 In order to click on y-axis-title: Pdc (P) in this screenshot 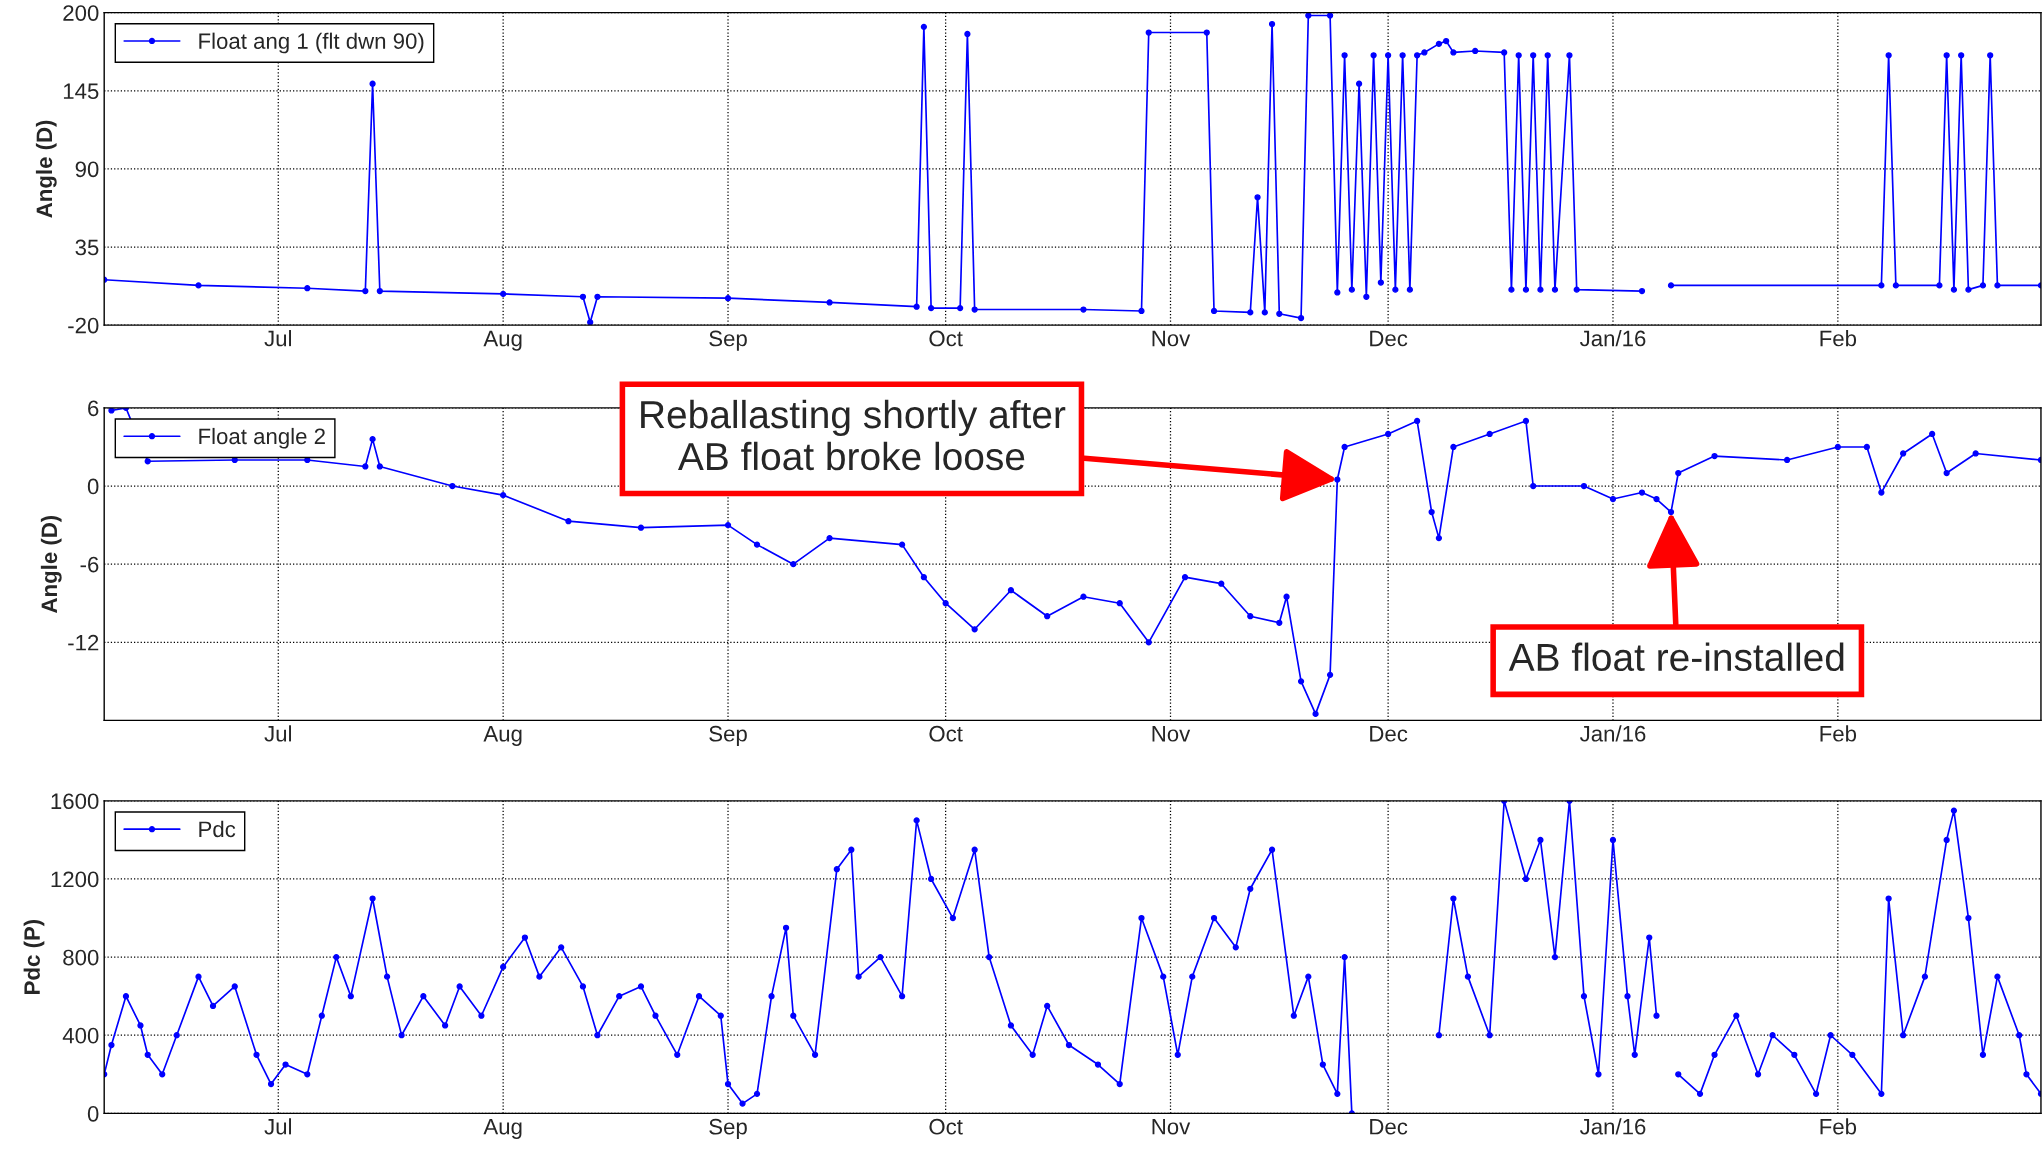, I will do `click(34, 956)`.